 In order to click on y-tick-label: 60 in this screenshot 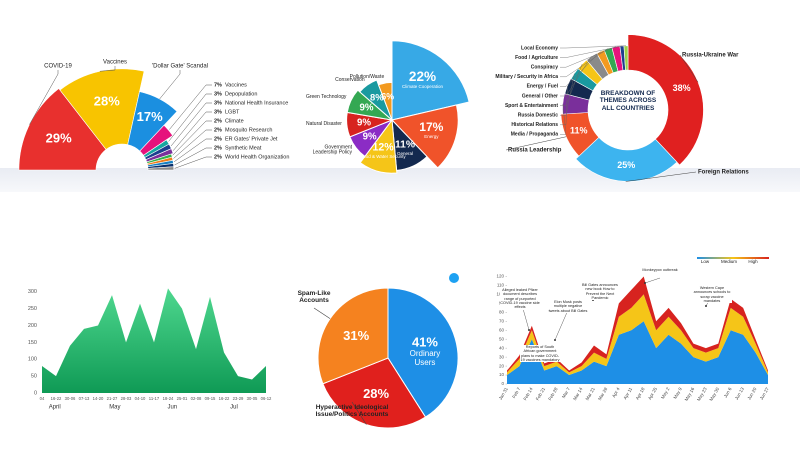, I will do `click(502, 329)`.